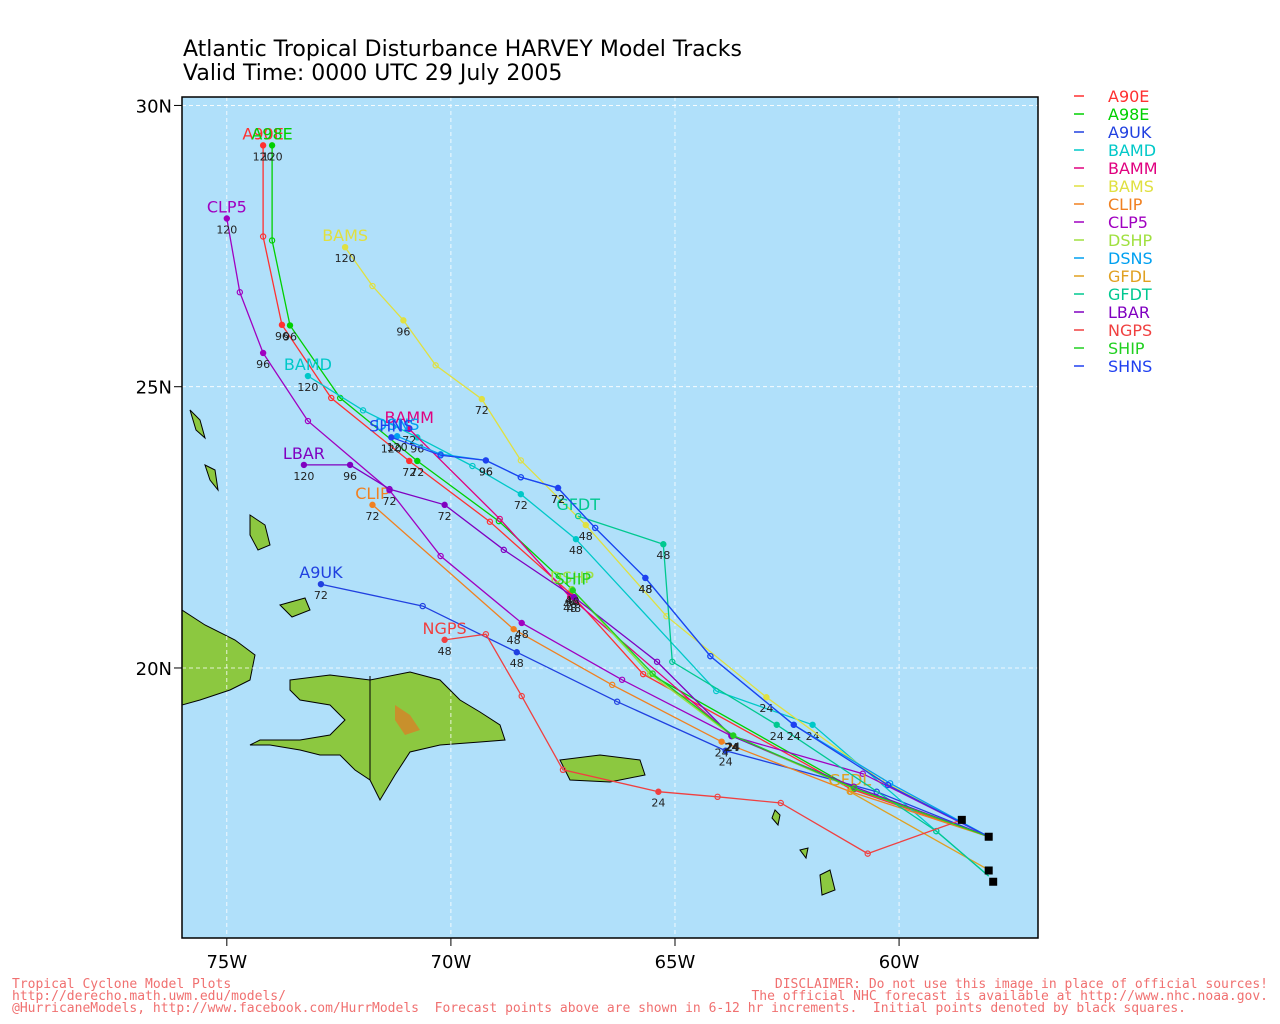  What do you see at coordinates (572, 577) in the screenshot?
I see `track-name: DSHP` at bounding box center [572, 577].